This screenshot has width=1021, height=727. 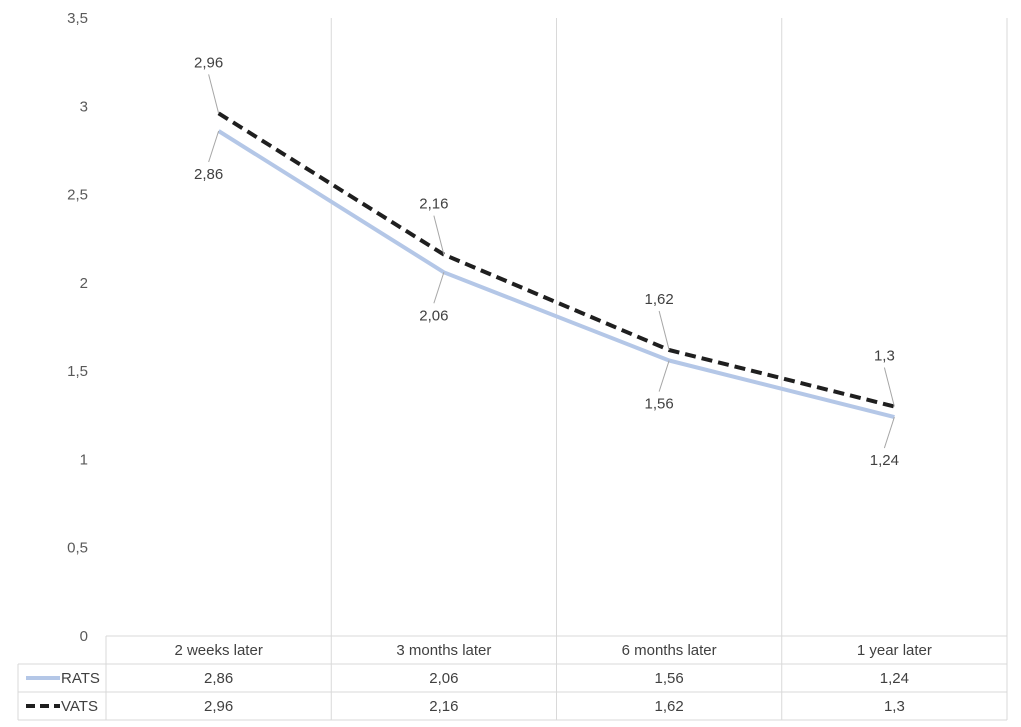 I want to click on data-label: 2,06, so click(x=433, y=315).